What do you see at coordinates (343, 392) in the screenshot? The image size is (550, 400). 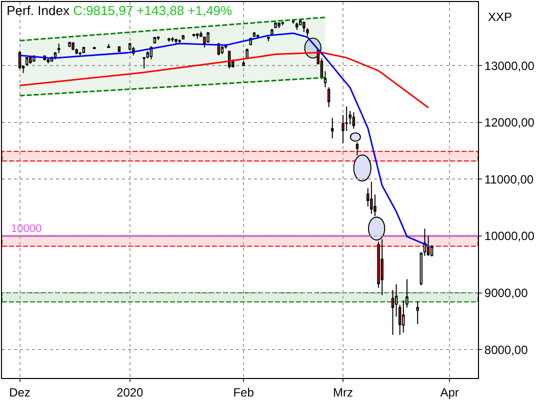 I see `x-tick-label: Mrz` at bounding box center [343, 392].